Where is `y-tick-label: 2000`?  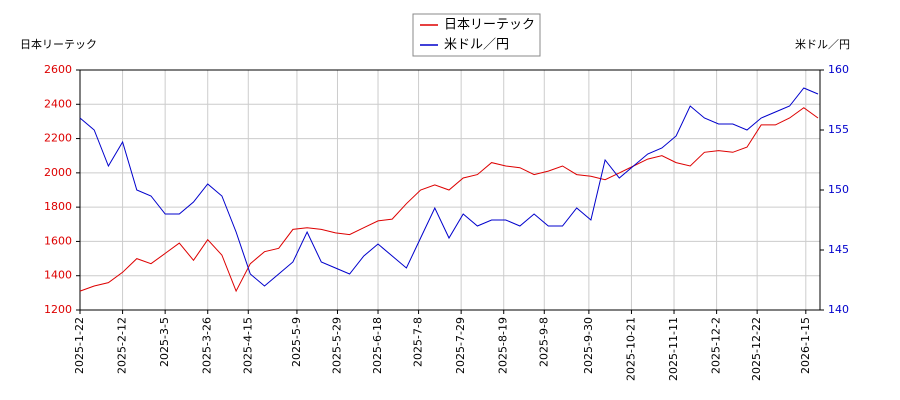
y-tick-label: 2000 is located at coordinates (58, 172).